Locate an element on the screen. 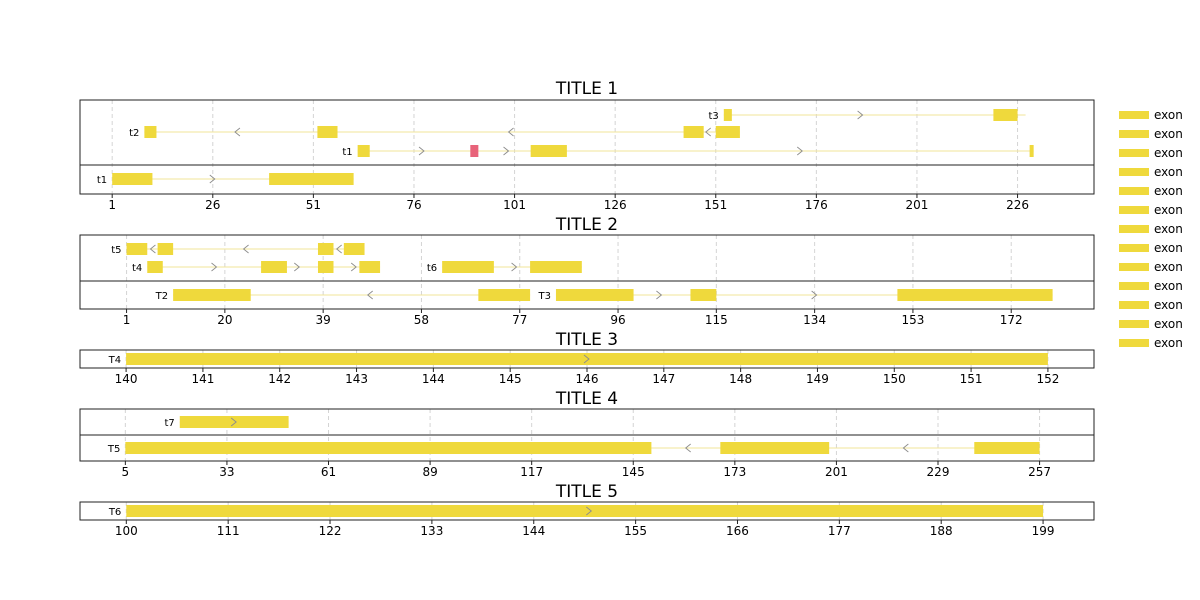 This screenshot has width=1200, height=600. tick-label: 20 is located at coordinates (224, 320).